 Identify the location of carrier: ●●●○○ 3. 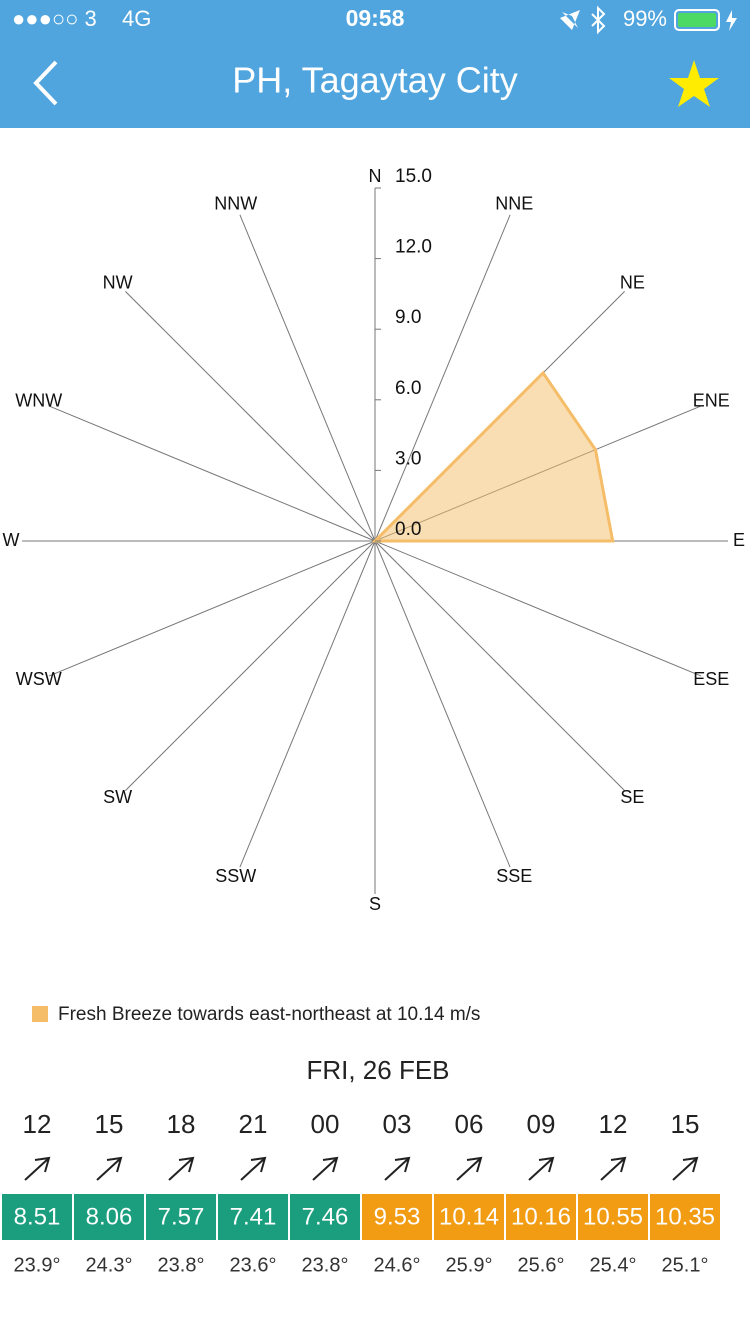
(54, 18).